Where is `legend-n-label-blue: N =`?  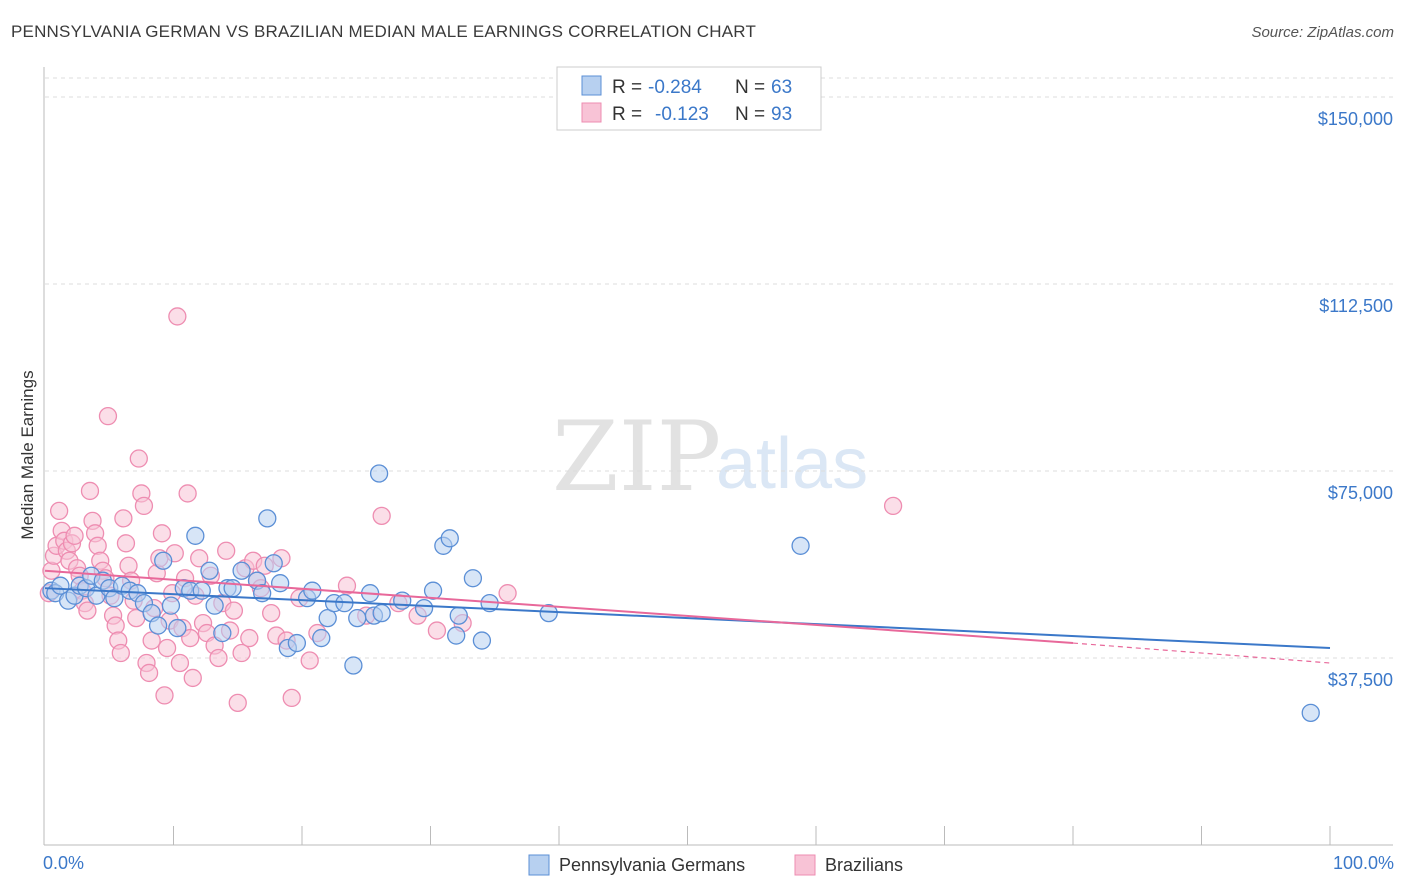 legend-n-label-blue: N = is located at coordinates (750, 87).